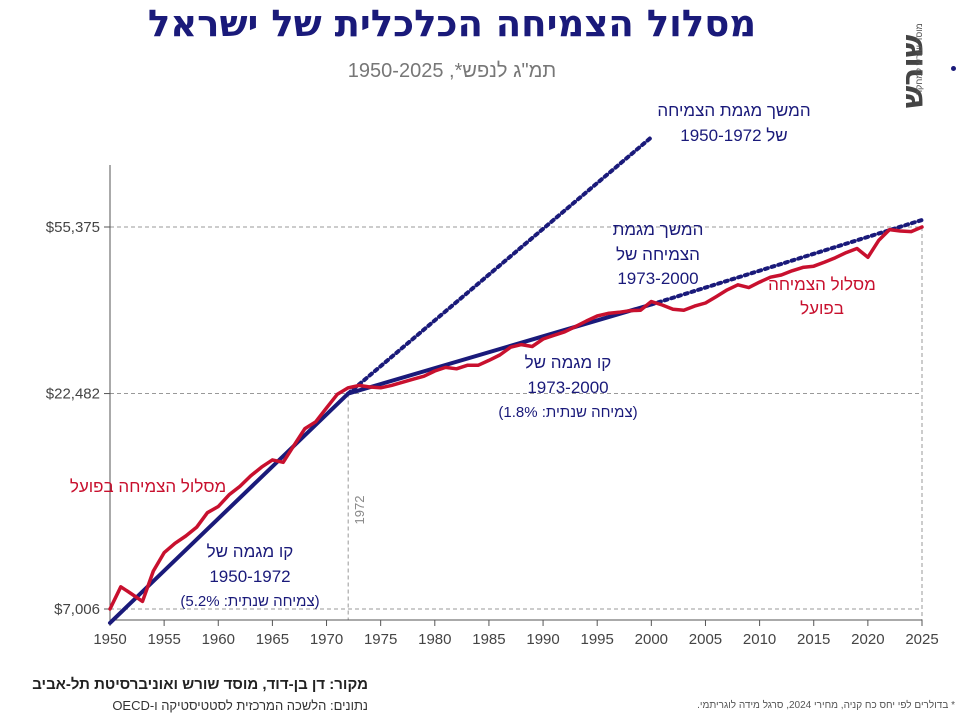 The height and width of the screenshot is (720, 960). Describe the element at coordinates (218, 639) in the screenshot. I see `x-tick-label: 1960` at that location.